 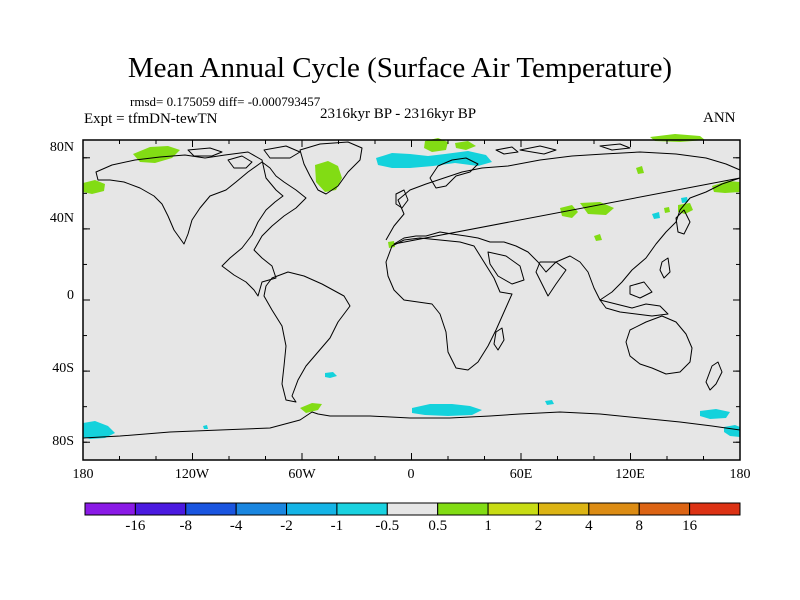 What do you see at coordinates (447, 410) in the screenshot?
I see `southern-ocean-cyan-patch` at bounding box center [447, 410].